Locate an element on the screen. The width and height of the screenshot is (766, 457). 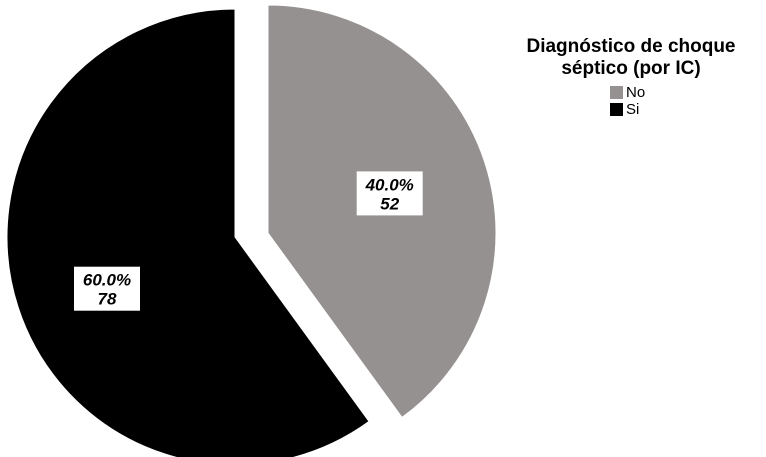
slice-count-label-si: 78 is located at coordinates (107, 299).